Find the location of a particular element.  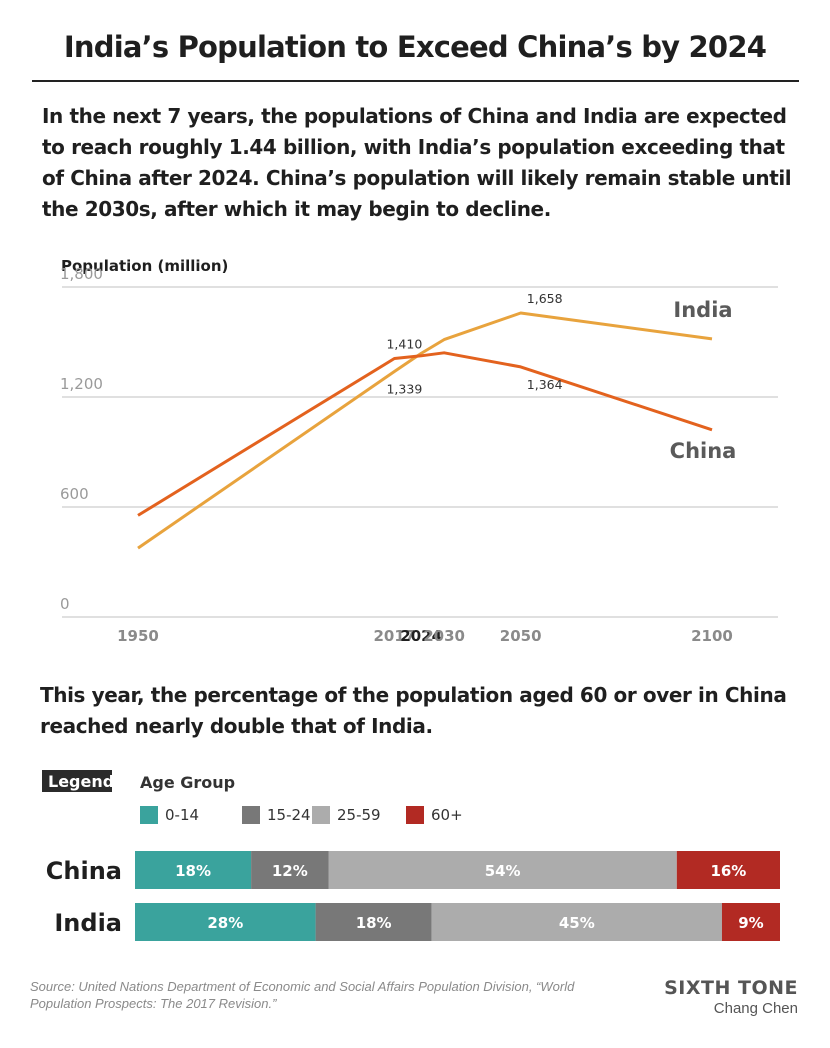

line-china is located at coordinates (425, 434).